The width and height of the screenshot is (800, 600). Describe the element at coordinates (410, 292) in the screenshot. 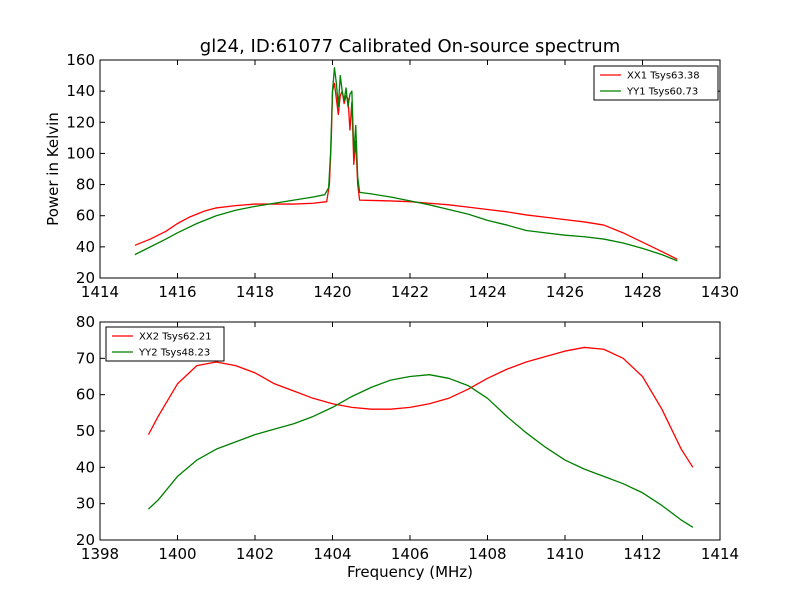

I see `x-tick-label: 1422` at that location.